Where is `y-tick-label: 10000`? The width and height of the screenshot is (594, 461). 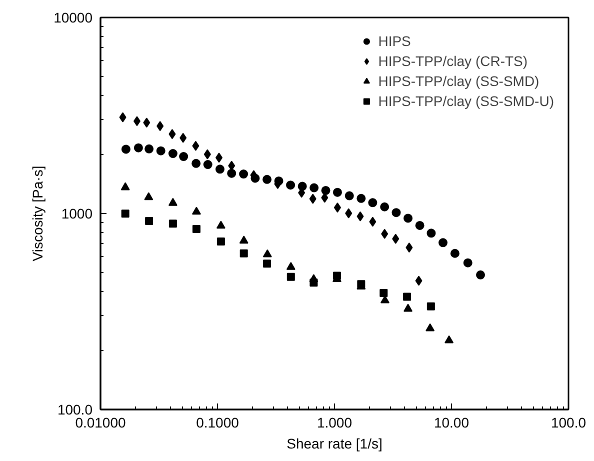
y-tick-label: 10000 is located at coordinates (73, 18).